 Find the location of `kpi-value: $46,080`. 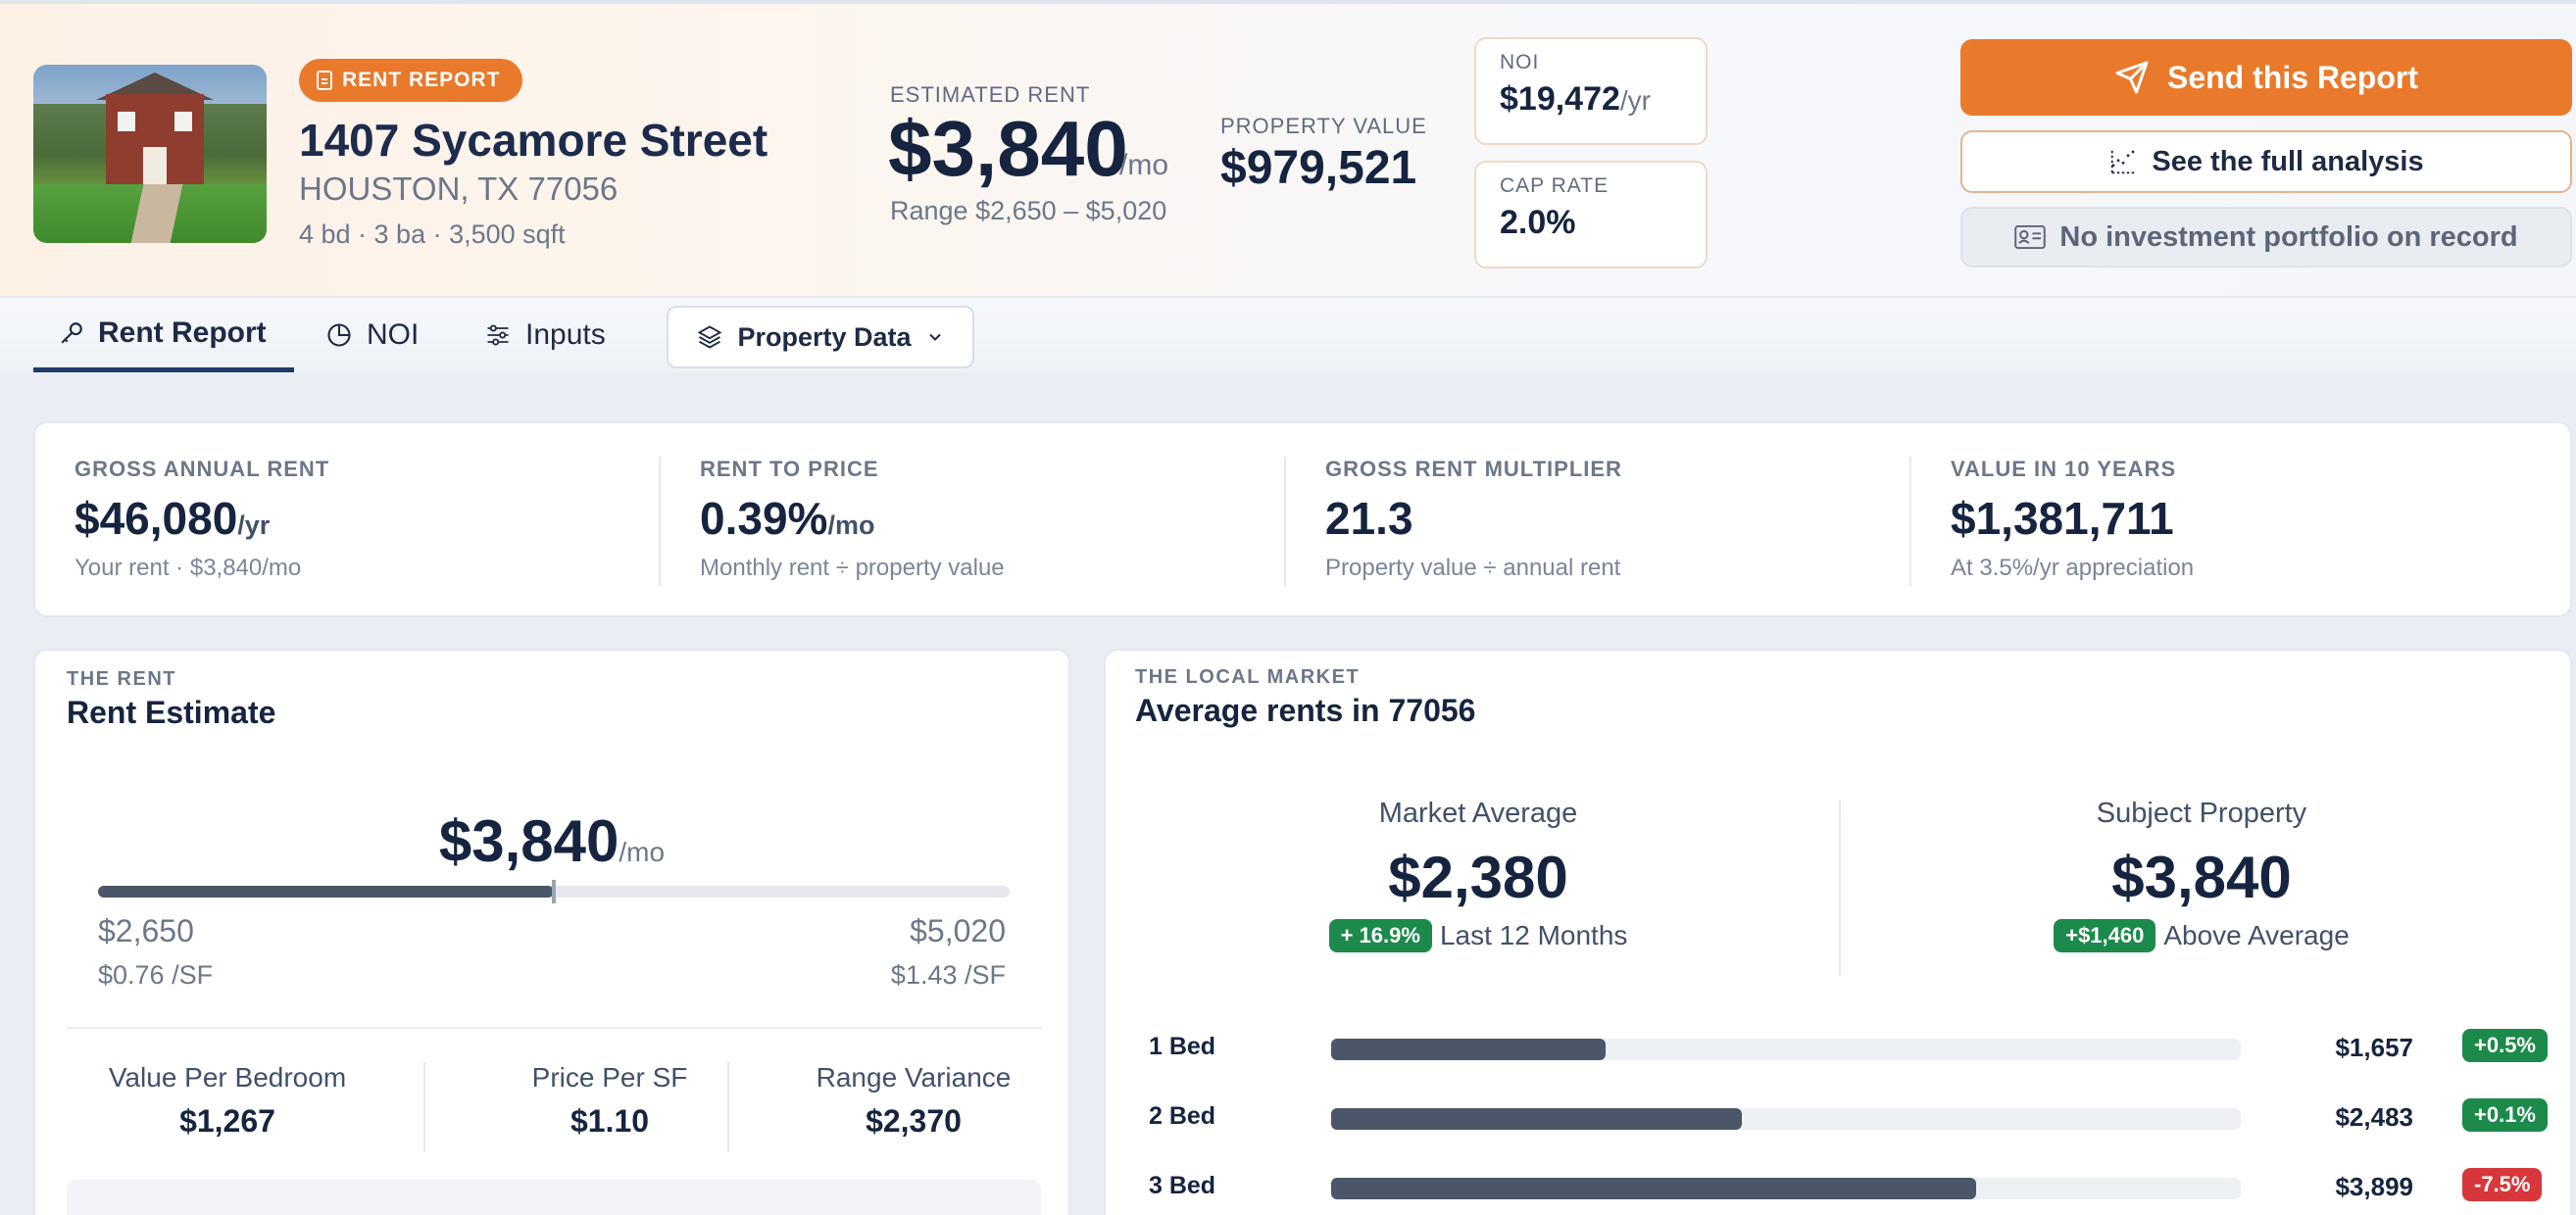

kpi-value: $46,080 is located at coordinates (156, 518).